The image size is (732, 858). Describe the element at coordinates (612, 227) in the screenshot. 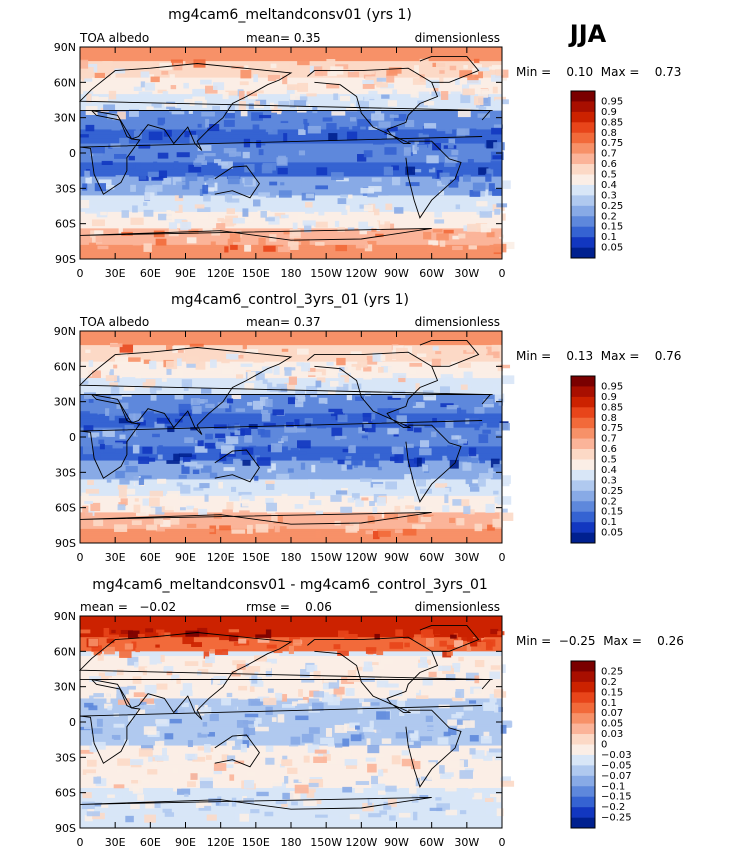

I see `colorbar-label: 0.15` at that location.